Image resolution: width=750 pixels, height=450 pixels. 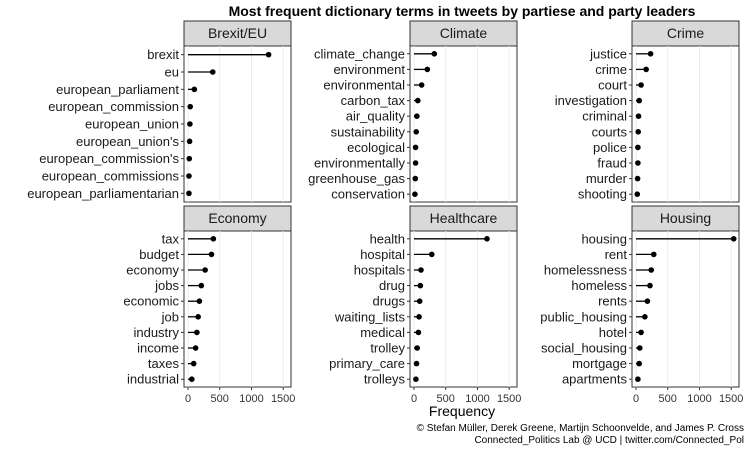 I want to click on category-label: courts, so click(x=610, y=131).